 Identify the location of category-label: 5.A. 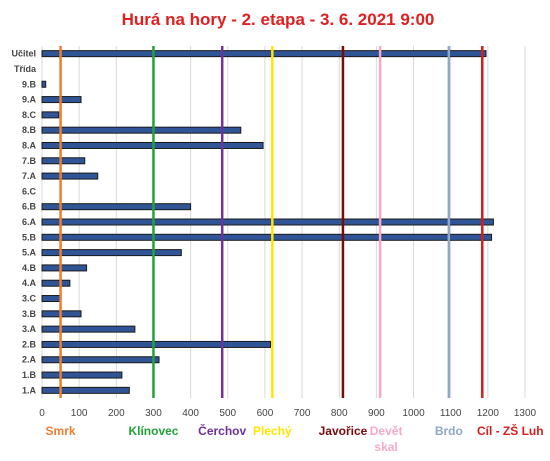
(29, 253).